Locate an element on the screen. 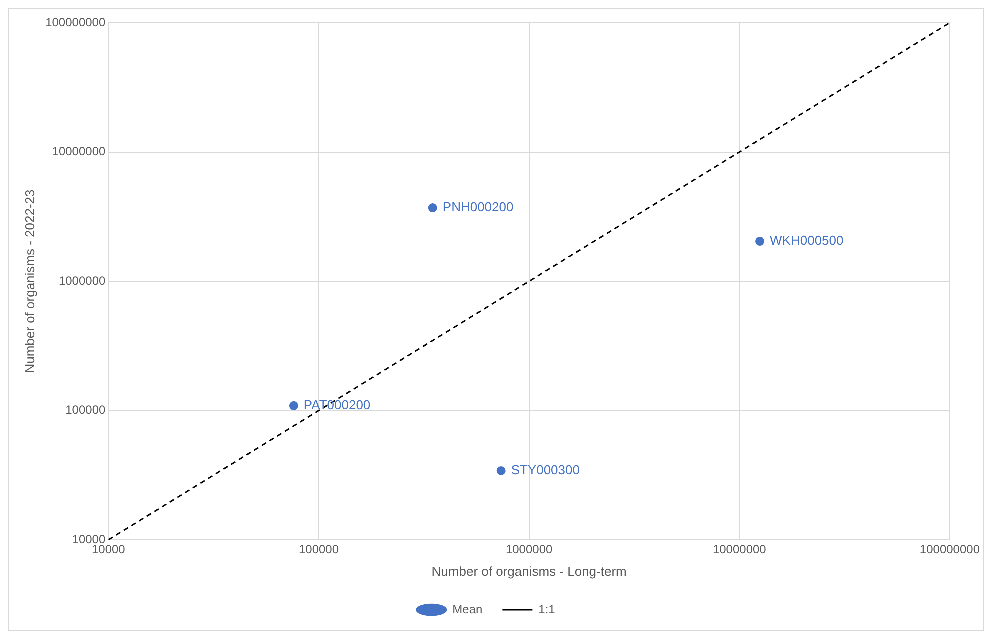 The width and height of the screenshot is (992, 639). legend-label: 1:1 is located at coordinates (547, 609).